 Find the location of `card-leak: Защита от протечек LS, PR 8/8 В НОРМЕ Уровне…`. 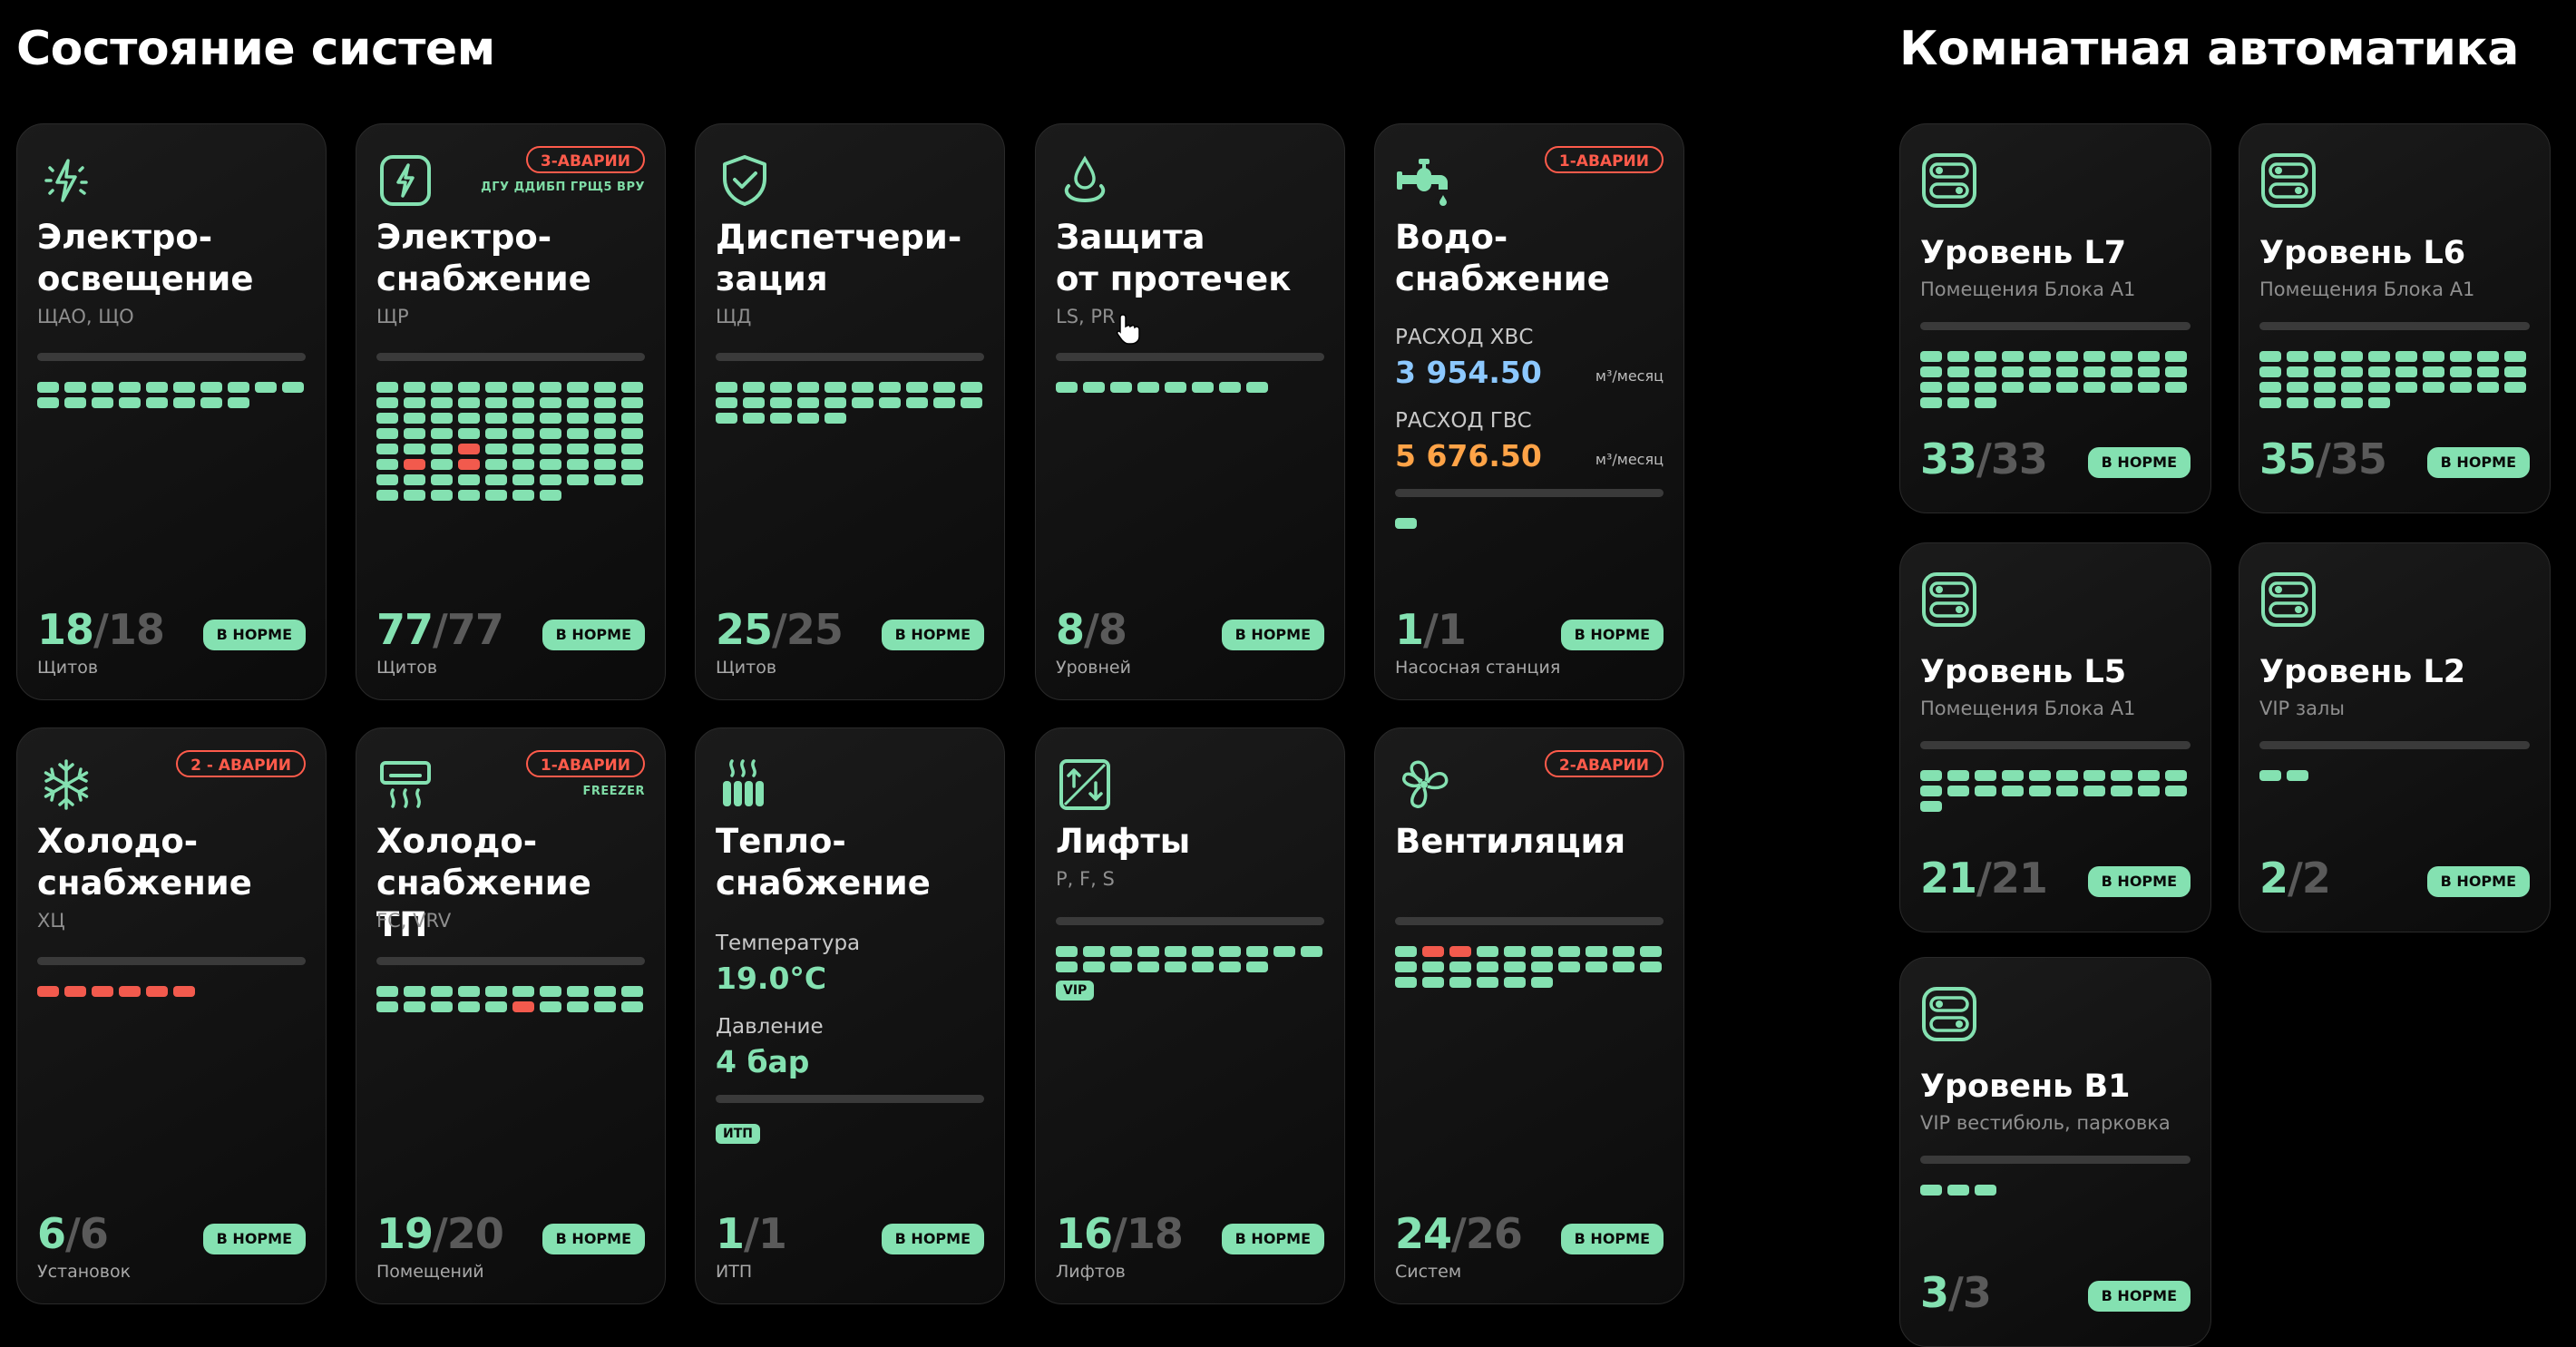

card-leak: Защита от протечек LS, PR 8/8 В НОРМЕ Уровне… is located at coordinates (1190, 411).